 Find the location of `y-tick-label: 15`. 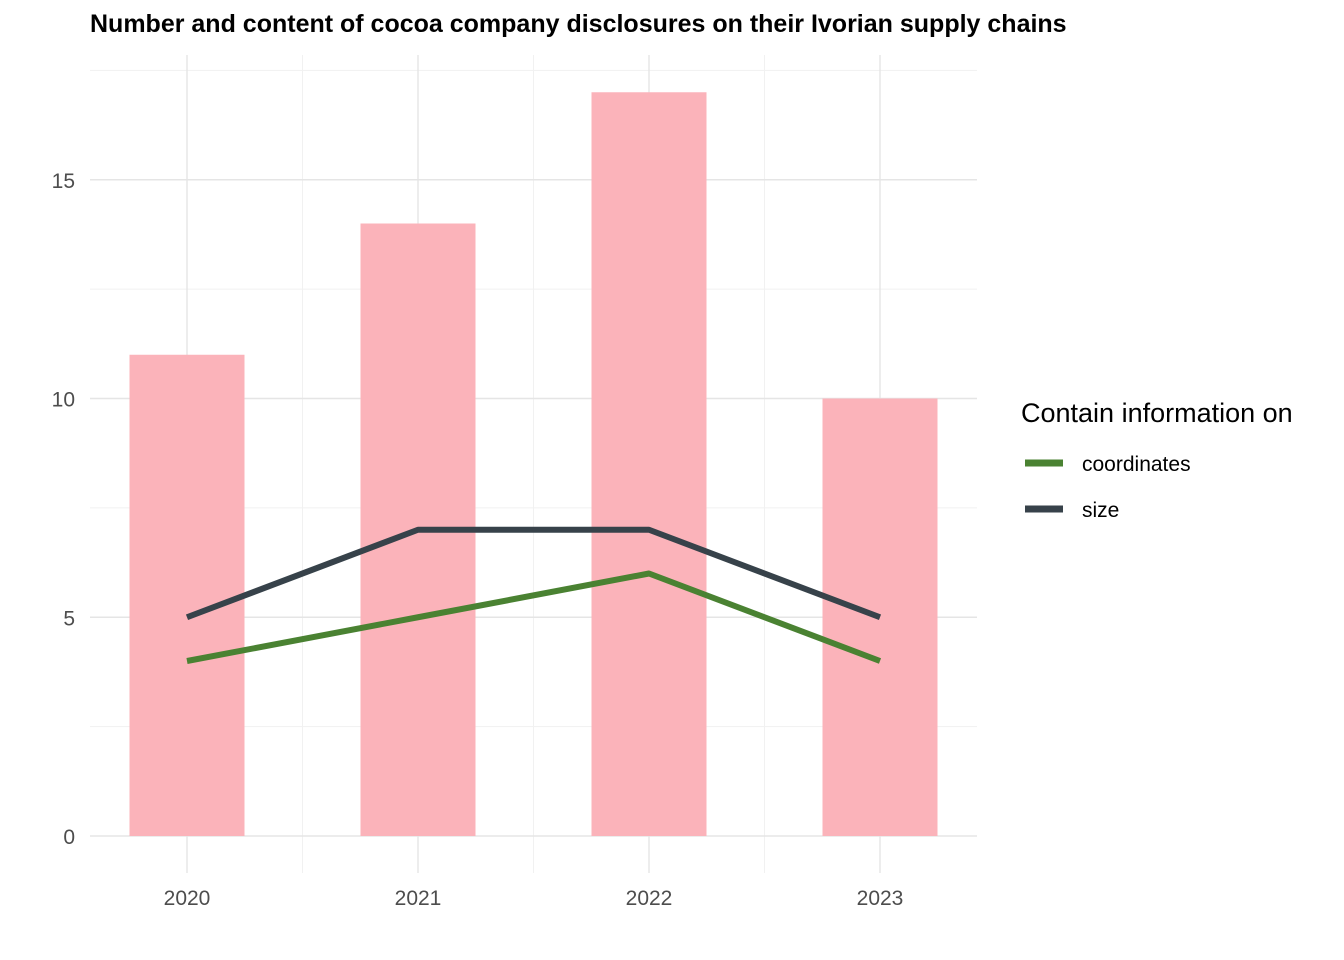

y-tick-label: 15 is located at coordinates (63, 181).